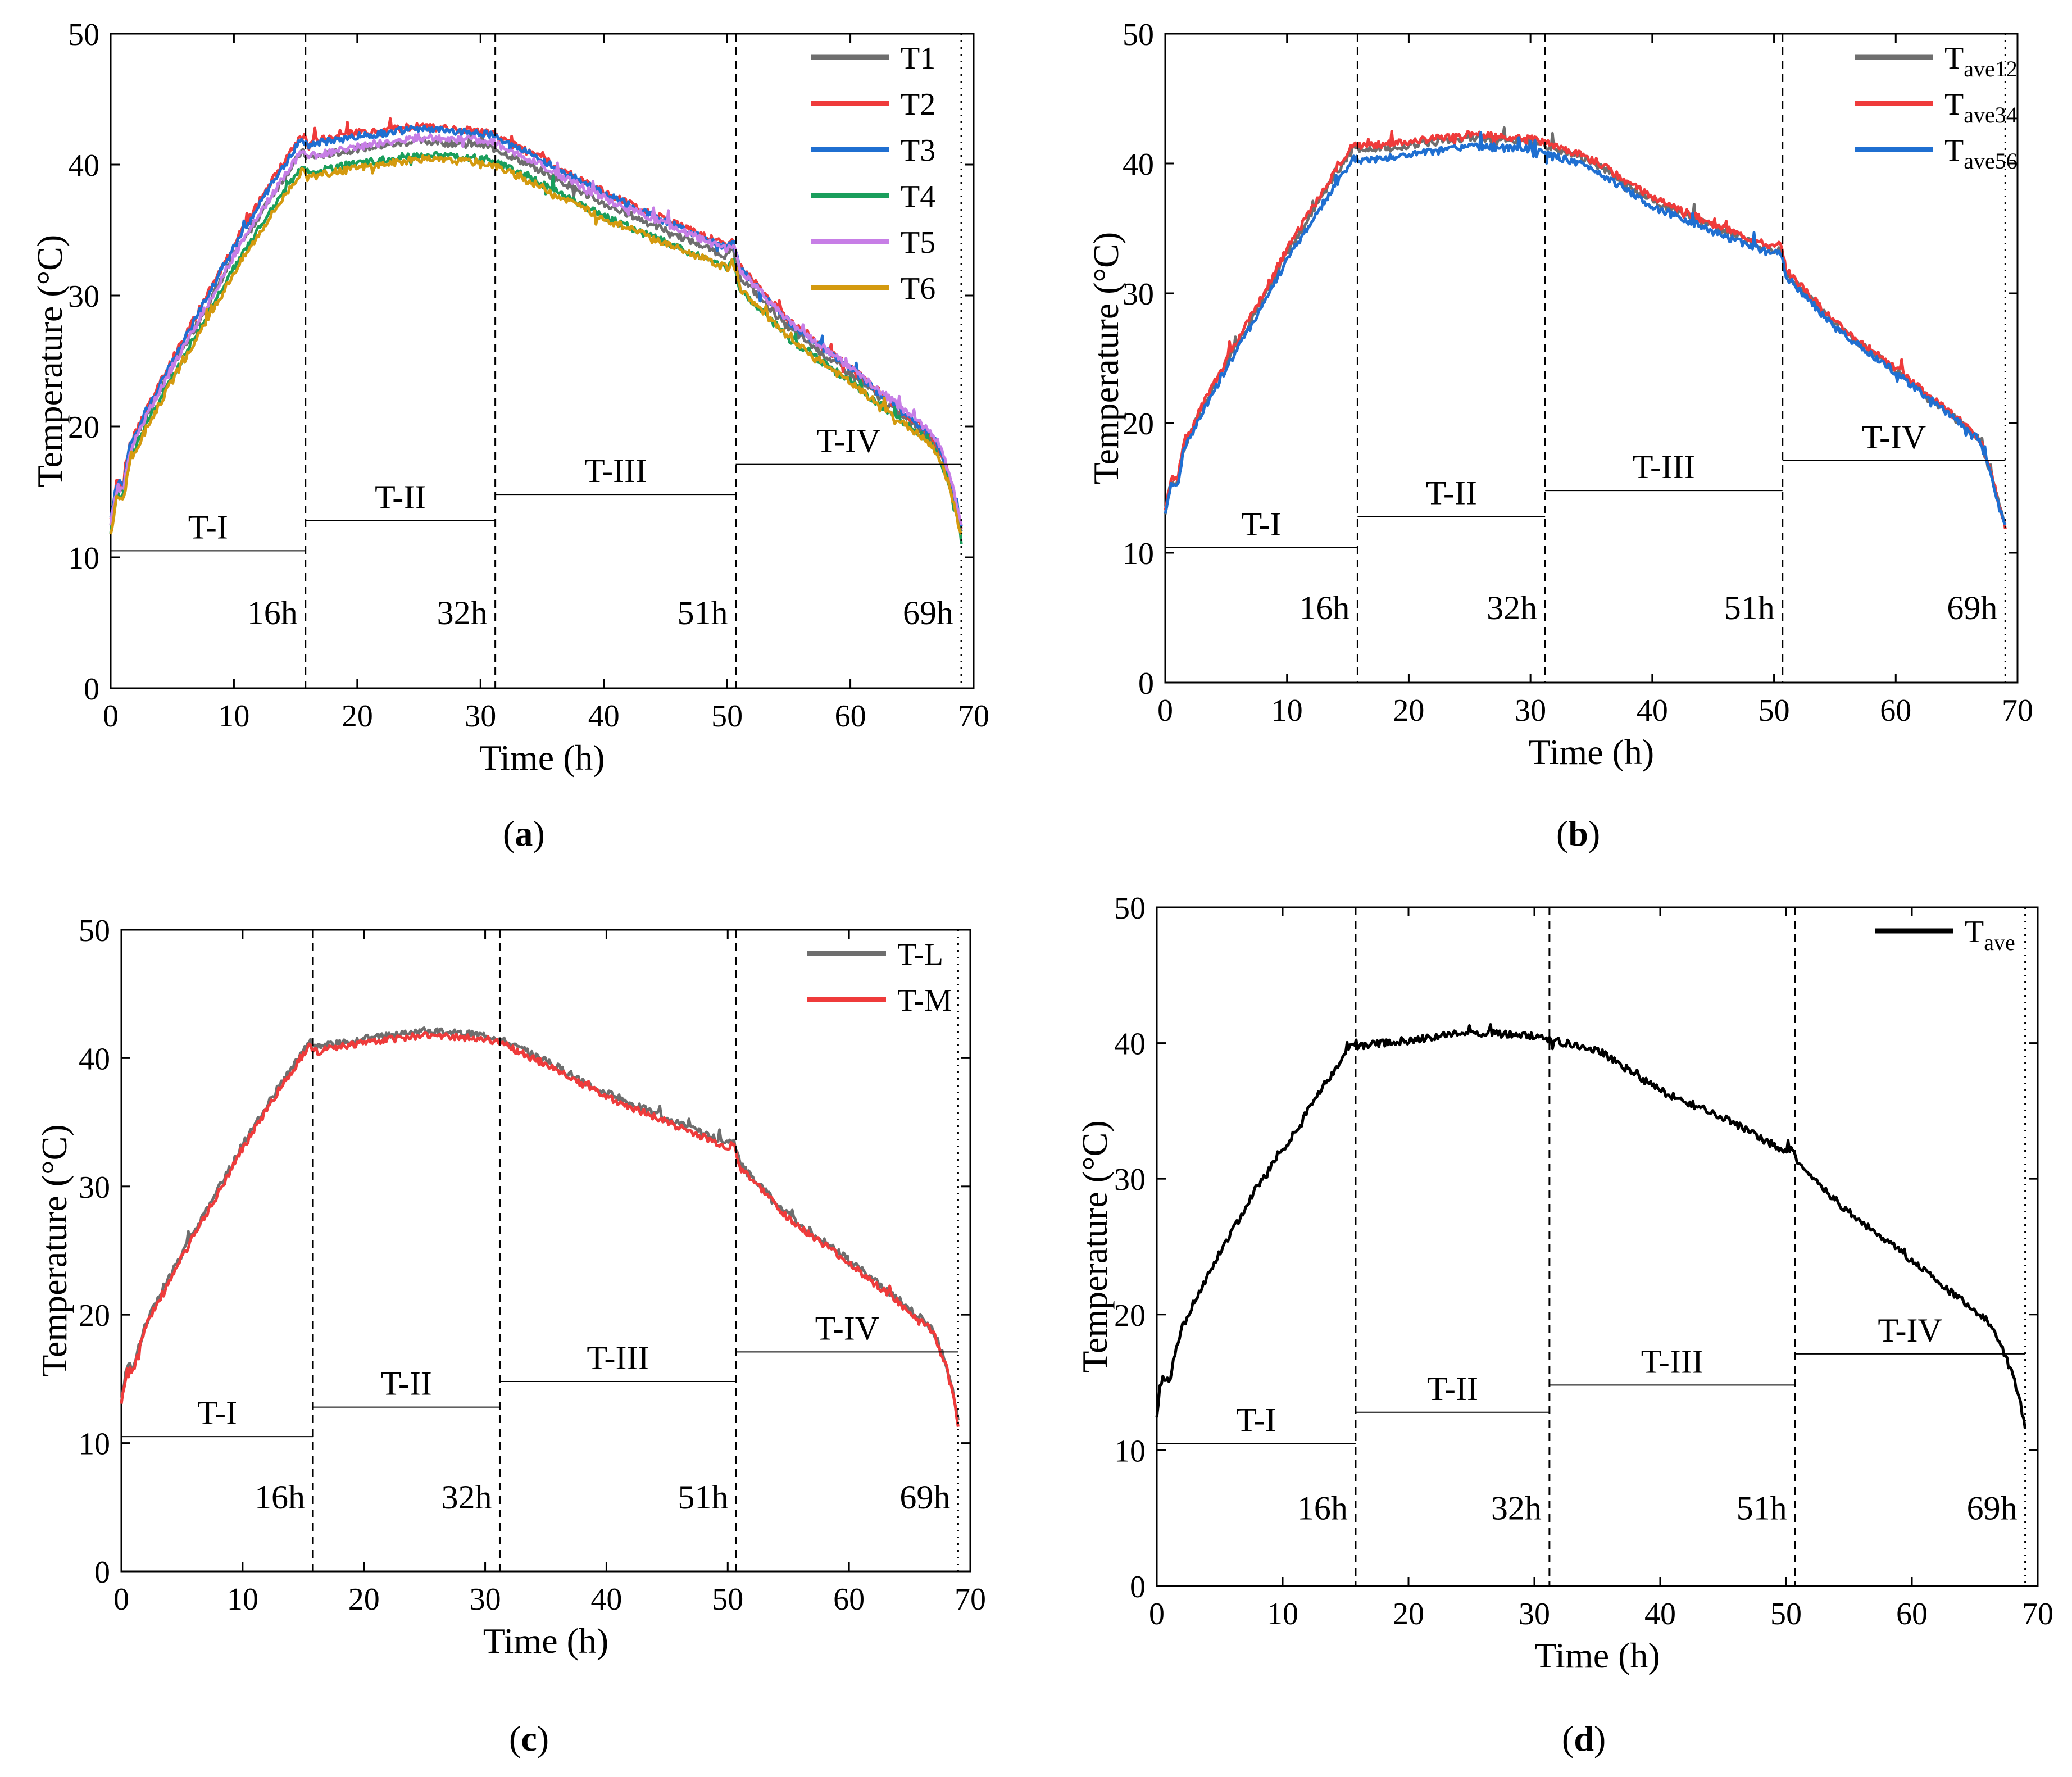 The height and width of the screenshot is (1777, 2072). What do you see at coordinates (1991, 161) in the screenshot?
I see `legend-label-subscript: ave56` at bounding box center [1991, 161].